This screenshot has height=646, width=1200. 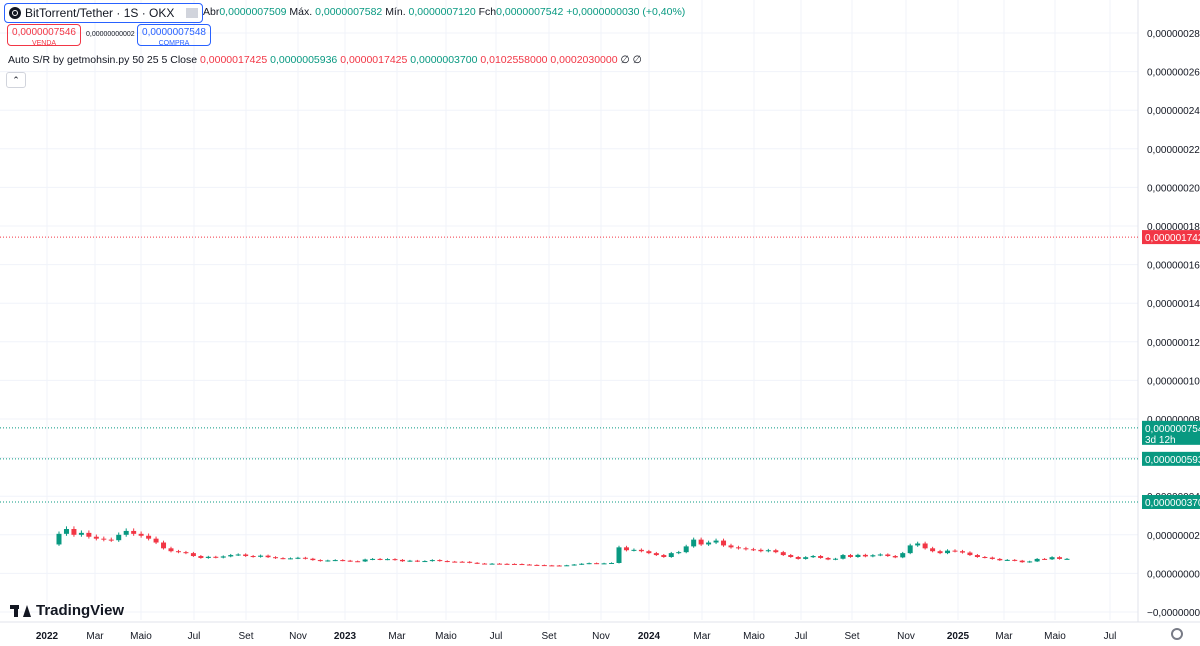 What do you see at coordinates (253, 12) in the screenshot?
I see `open-value: 0,0000007509` at bounding box center [253, 12].